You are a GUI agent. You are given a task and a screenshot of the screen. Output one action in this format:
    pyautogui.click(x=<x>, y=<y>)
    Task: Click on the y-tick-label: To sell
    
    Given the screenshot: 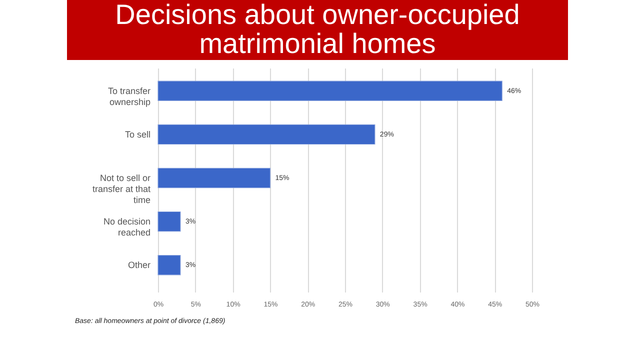 What is the action you would take?
    pyautogui.click(x=137, y=134)
    